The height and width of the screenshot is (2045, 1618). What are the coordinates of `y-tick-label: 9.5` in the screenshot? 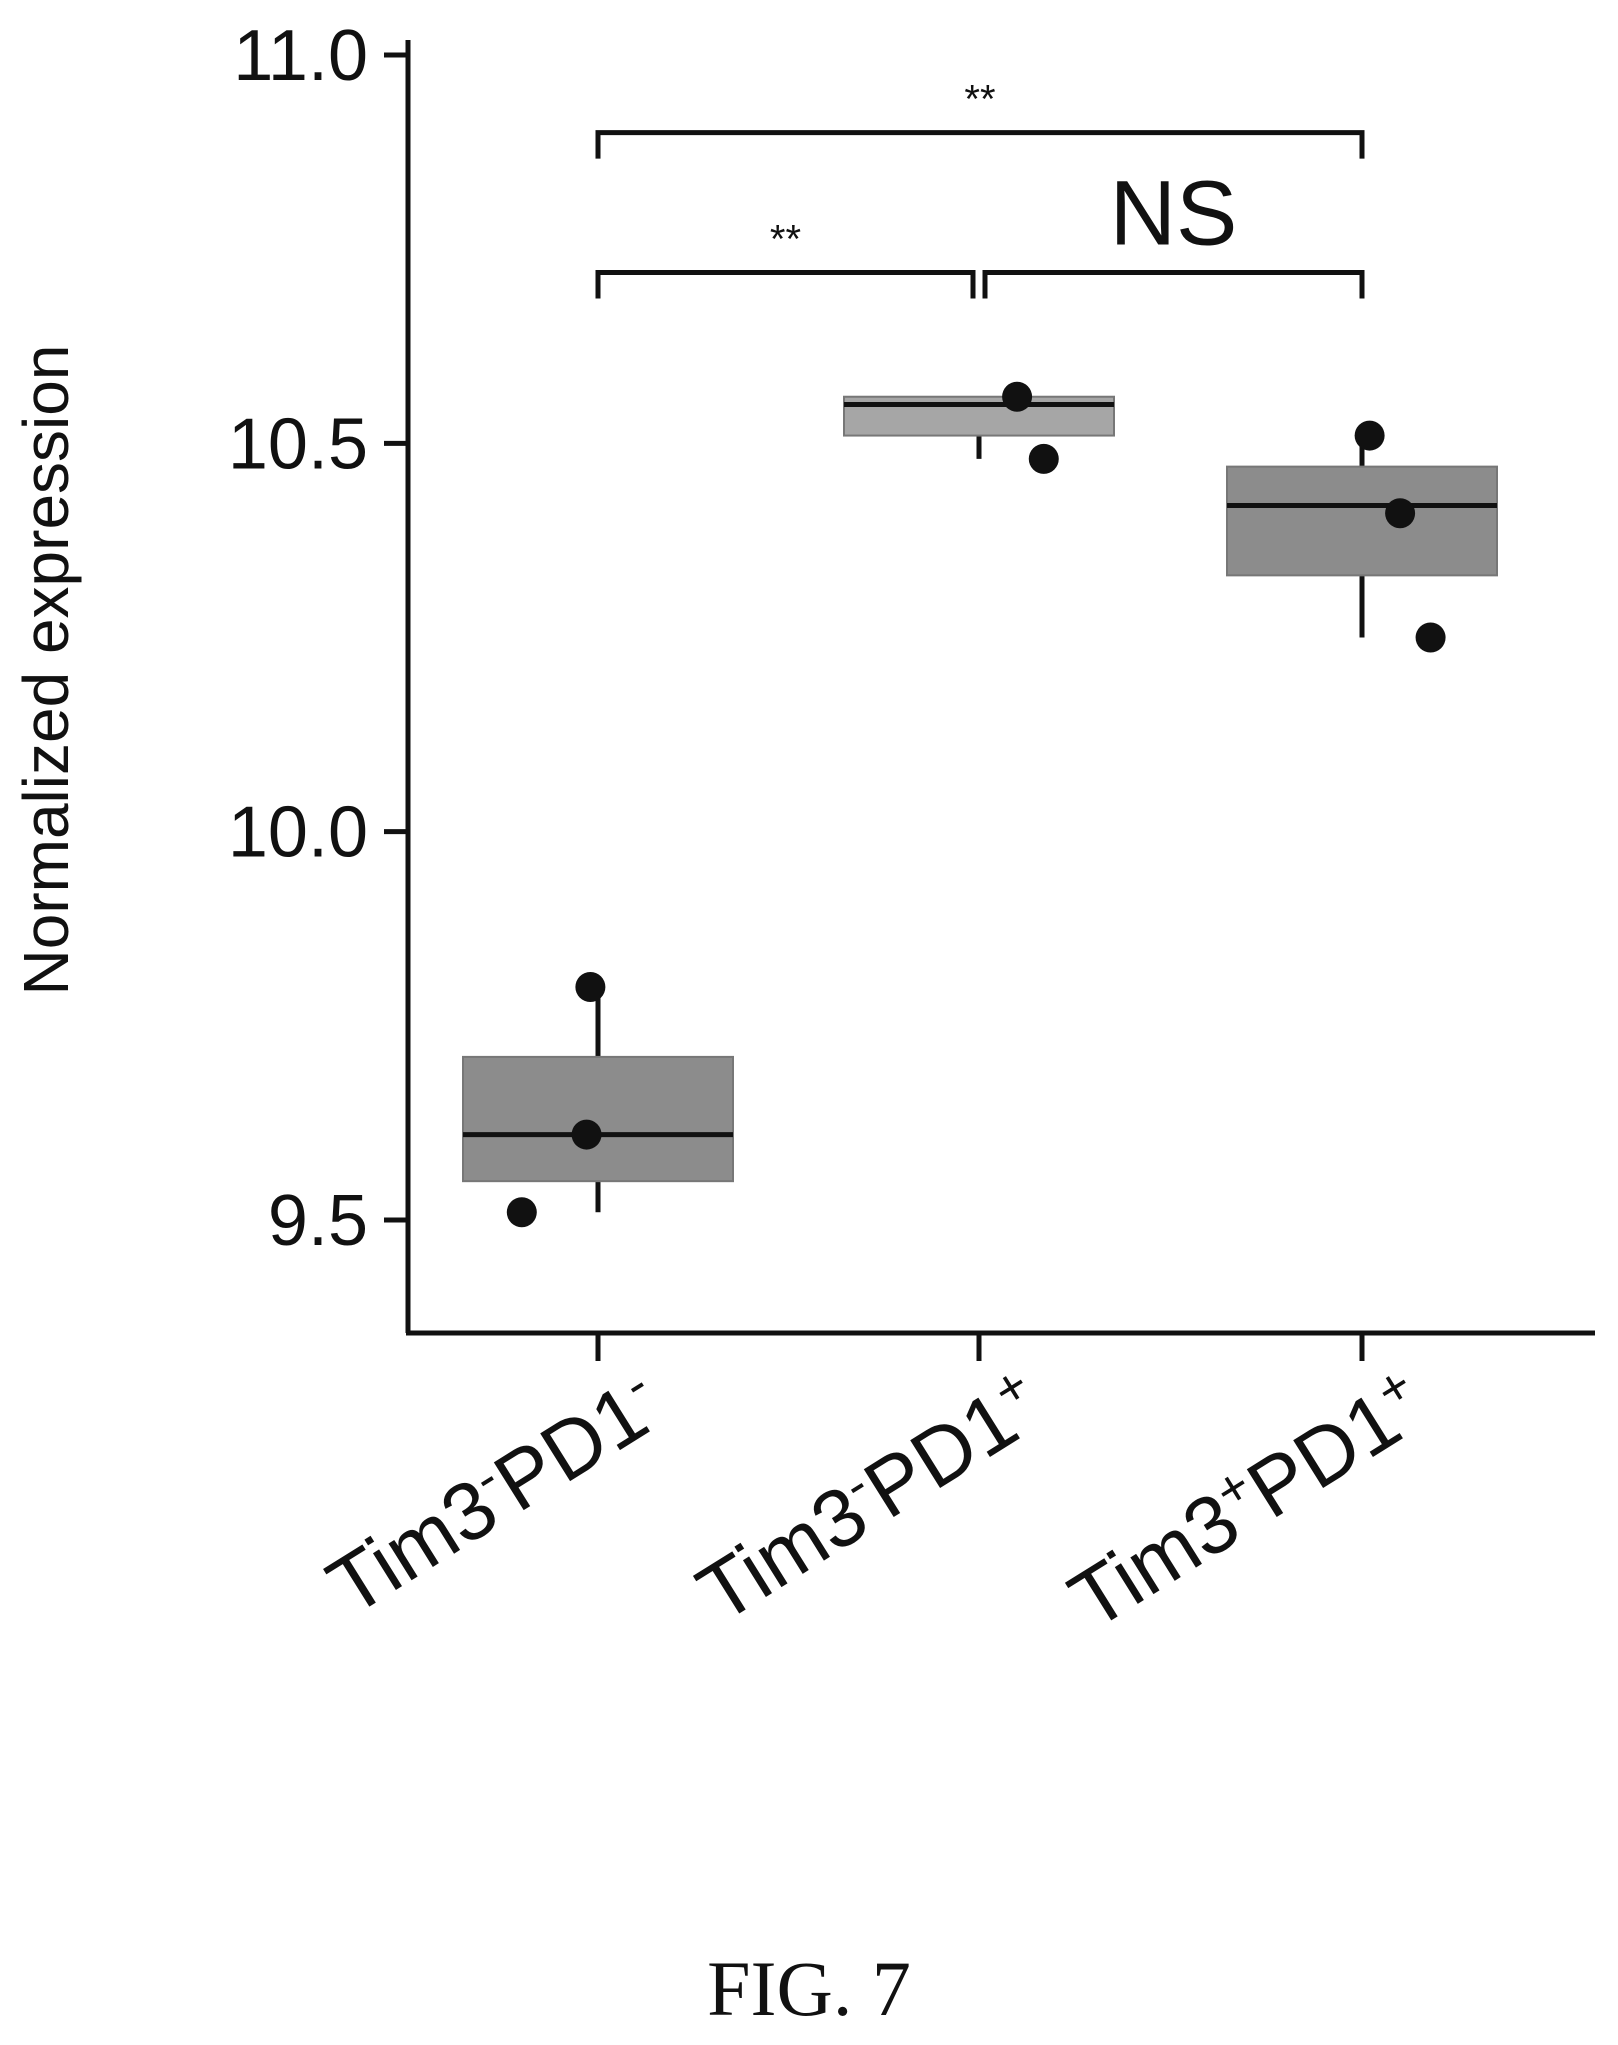 It's located at (318, 1221).